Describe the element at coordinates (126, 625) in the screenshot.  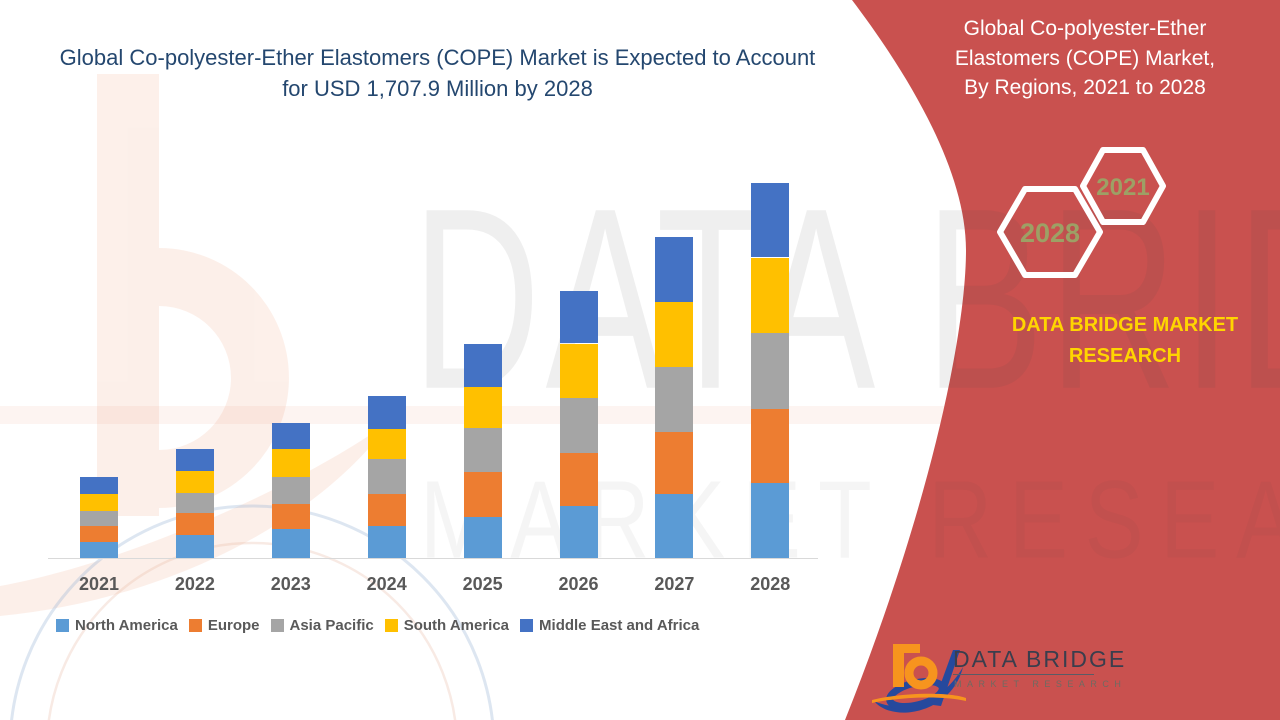
I see `legend-label: North America` at that location.